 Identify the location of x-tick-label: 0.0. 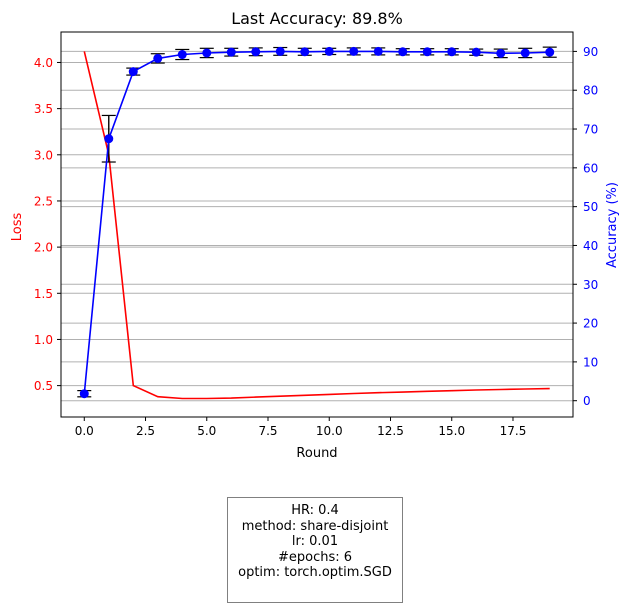
(84, 431).